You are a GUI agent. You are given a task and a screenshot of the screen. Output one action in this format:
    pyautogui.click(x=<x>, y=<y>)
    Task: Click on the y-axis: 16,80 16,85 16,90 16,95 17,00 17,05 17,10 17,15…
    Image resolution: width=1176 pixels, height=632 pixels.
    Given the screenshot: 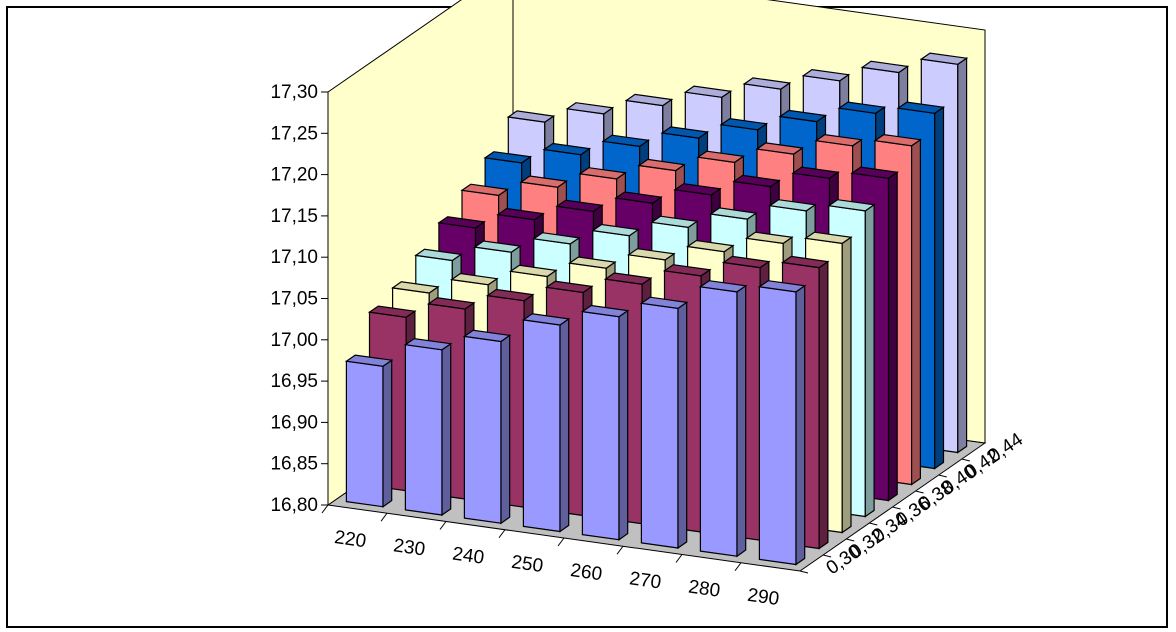 What is the action you would take?
    pyautogui.click(x=299, y=299)
    